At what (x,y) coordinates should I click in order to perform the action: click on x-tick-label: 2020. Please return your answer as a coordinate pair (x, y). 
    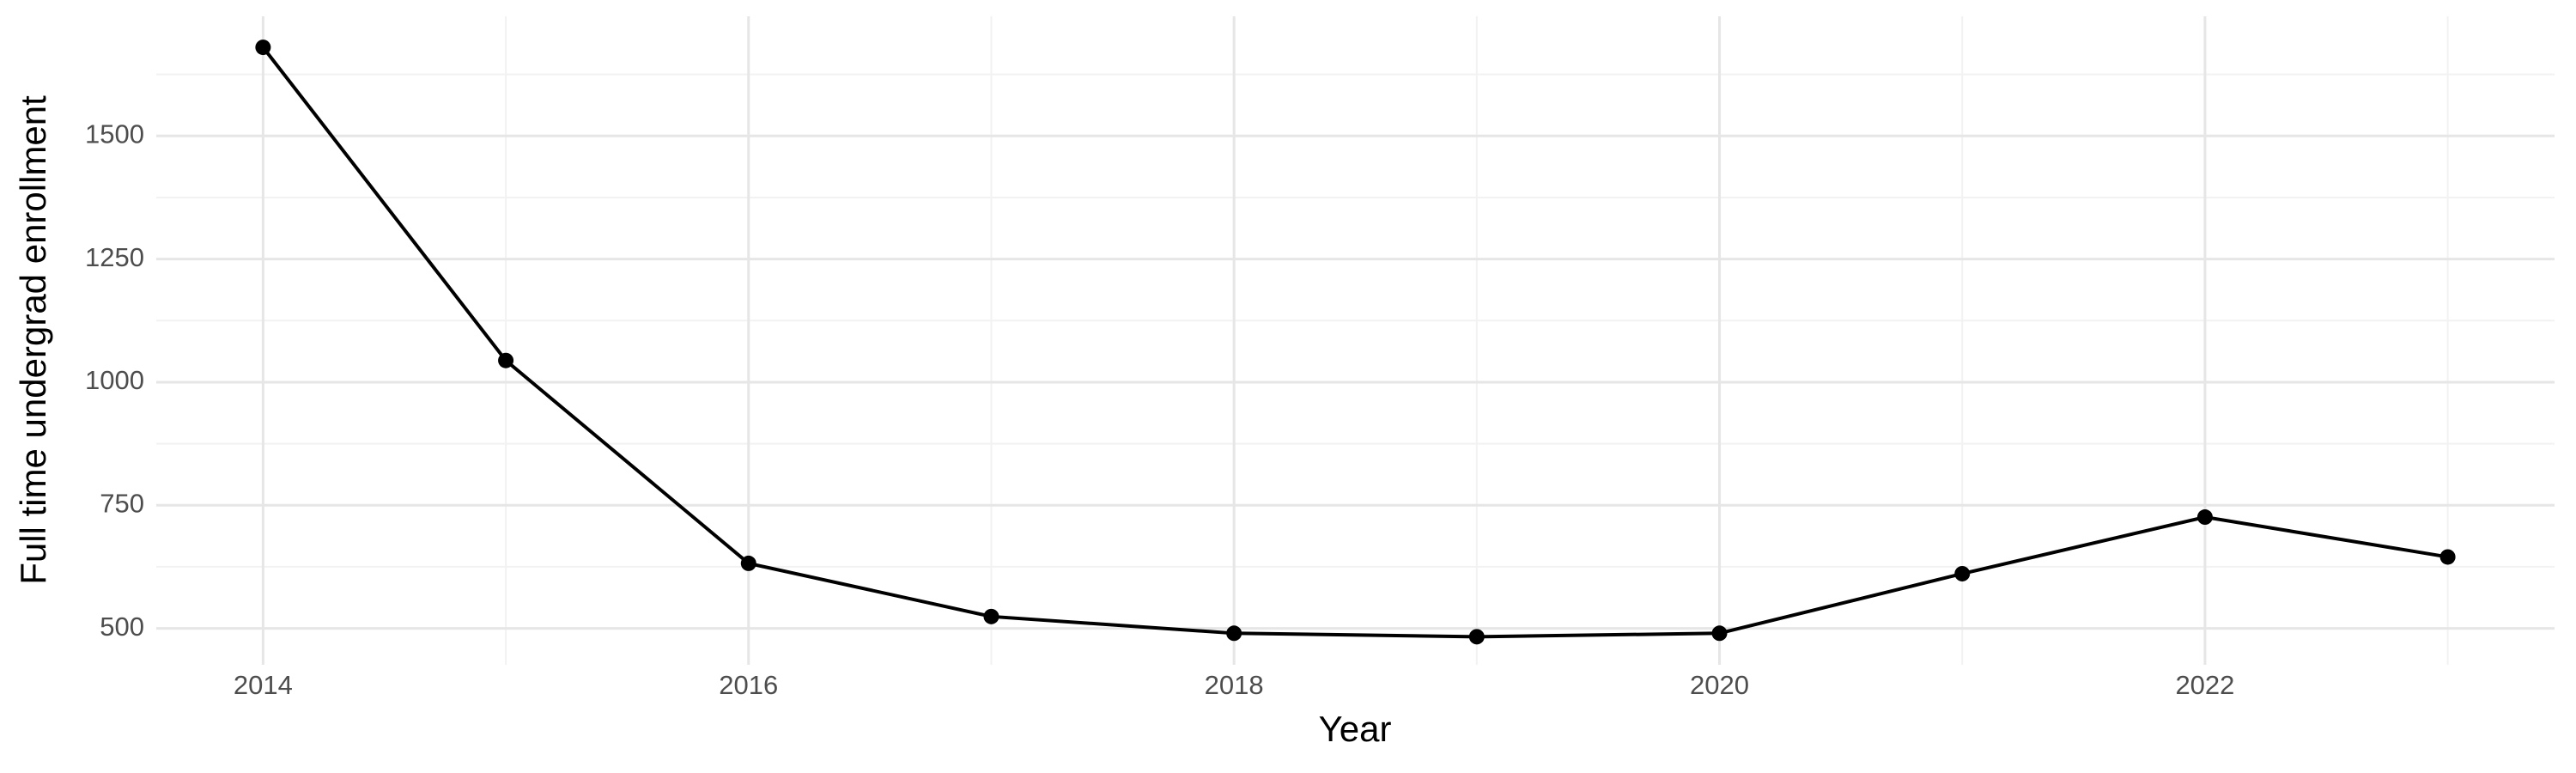
    Looking at the image, I should click on (1719, 685).